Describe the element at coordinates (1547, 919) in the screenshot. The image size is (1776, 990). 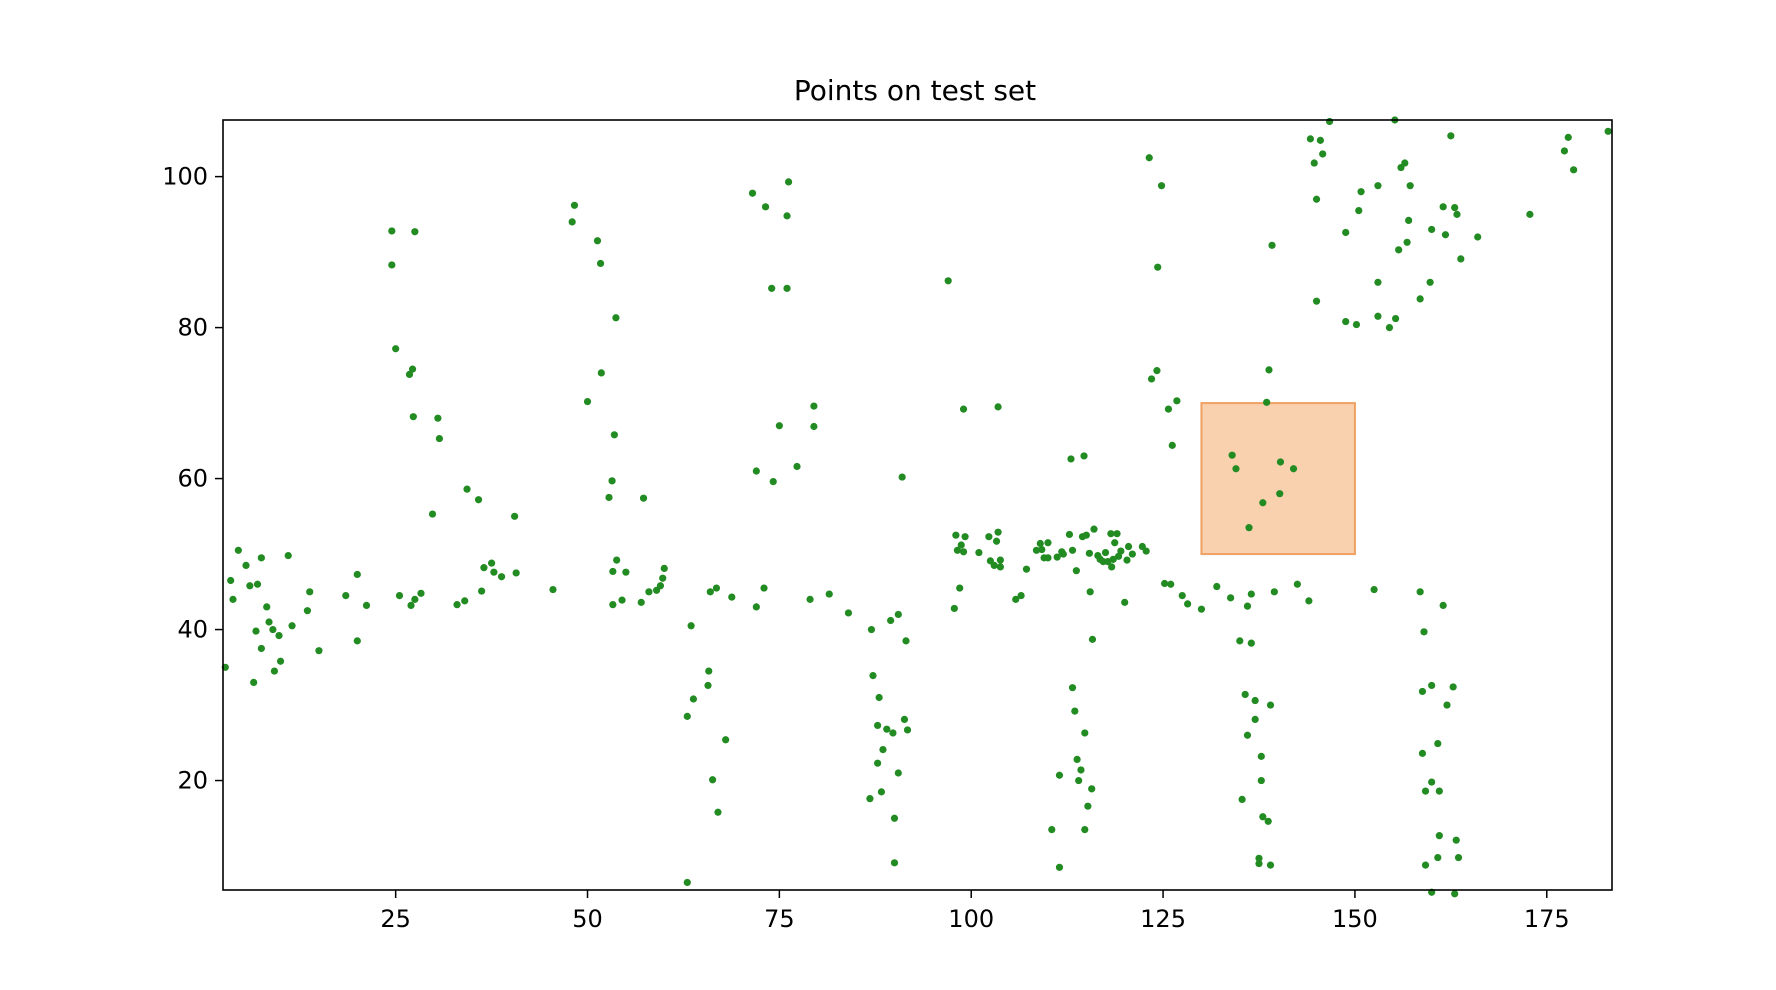
I see `x-tick-label: 175` at that location.